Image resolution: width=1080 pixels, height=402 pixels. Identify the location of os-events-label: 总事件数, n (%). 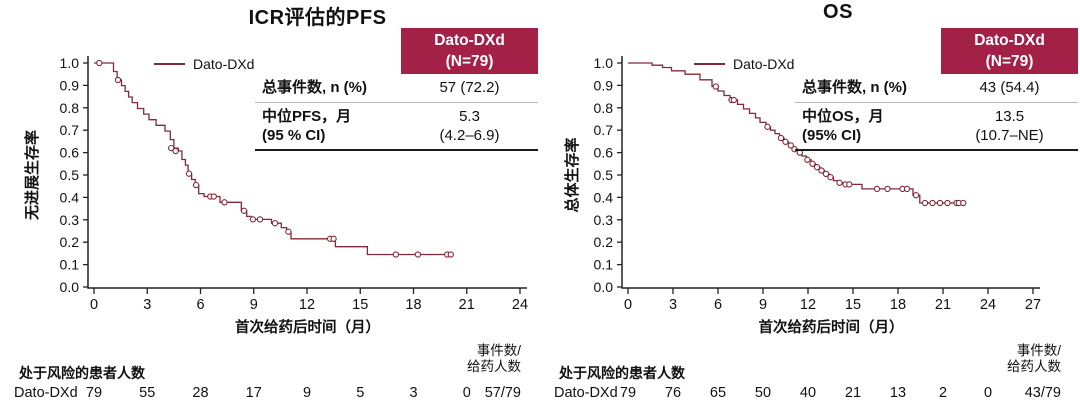
(854, 87).